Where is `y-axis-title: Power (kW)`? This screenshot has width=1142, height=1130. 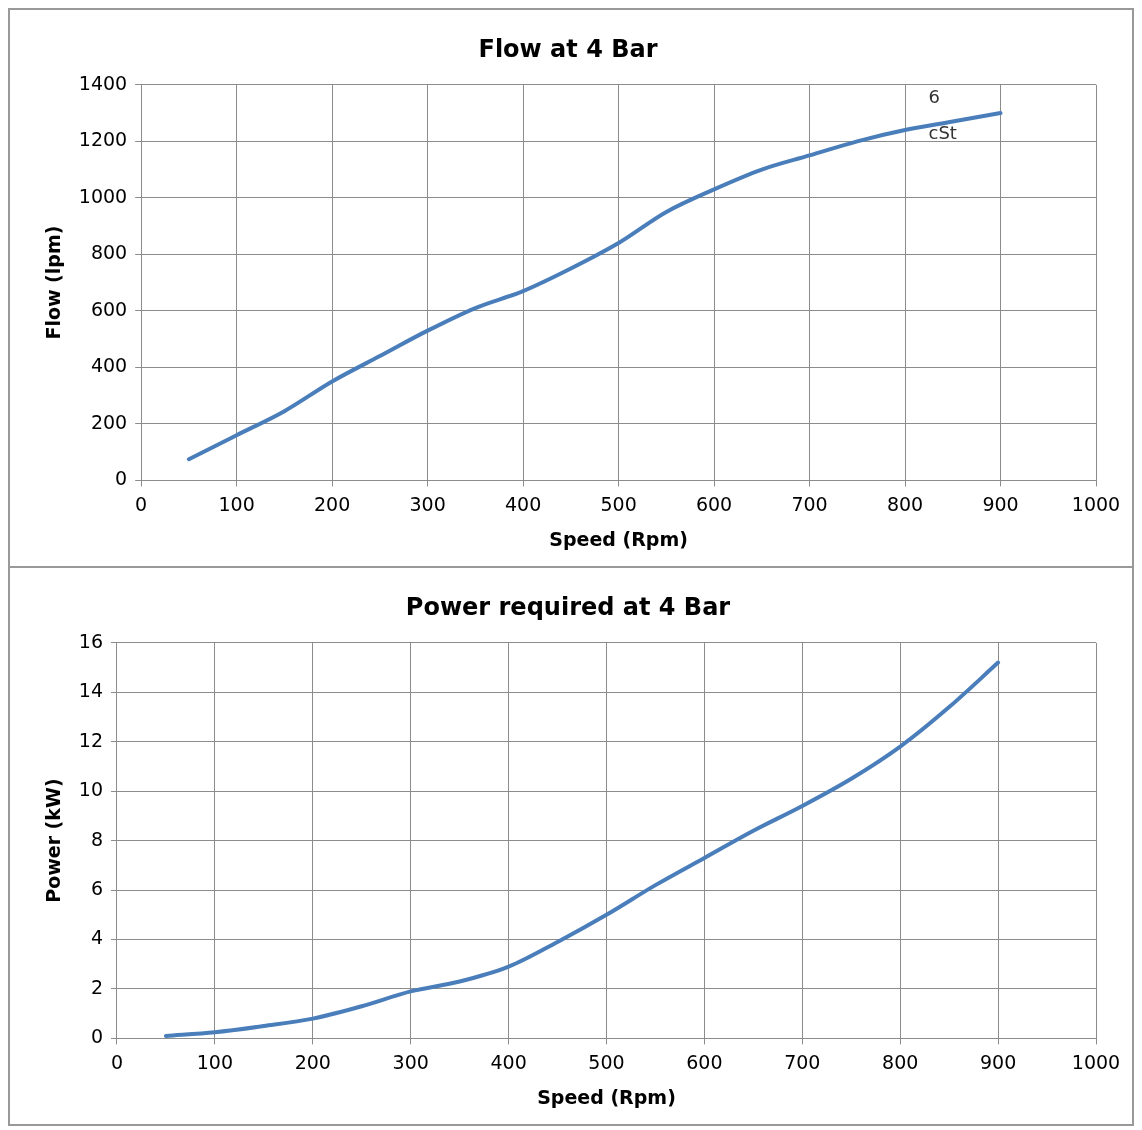 y-axis-title: Power (kW) is located at coordinates (53, 840).